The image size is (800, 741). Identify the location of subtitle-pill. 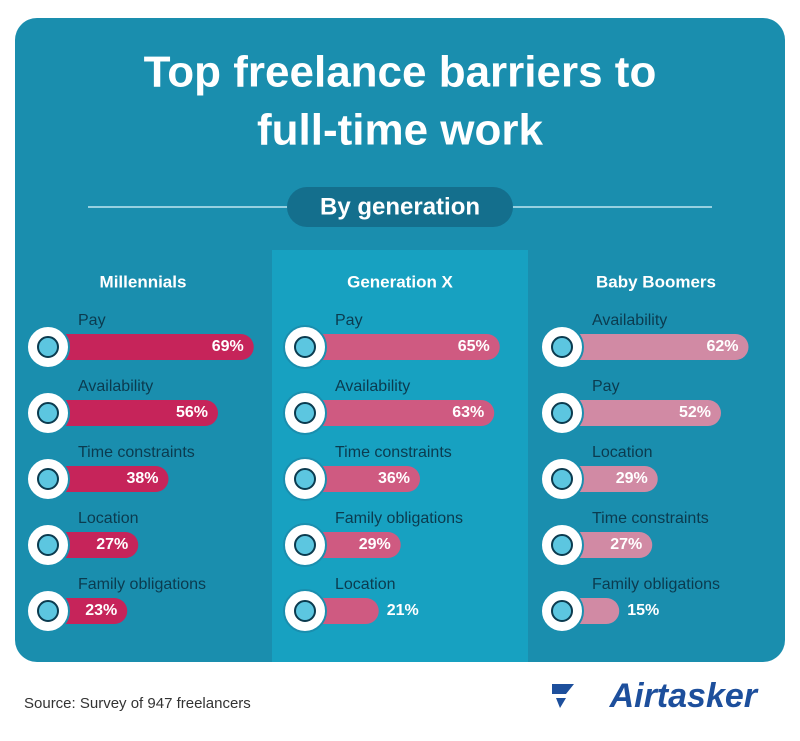
(400, 207).